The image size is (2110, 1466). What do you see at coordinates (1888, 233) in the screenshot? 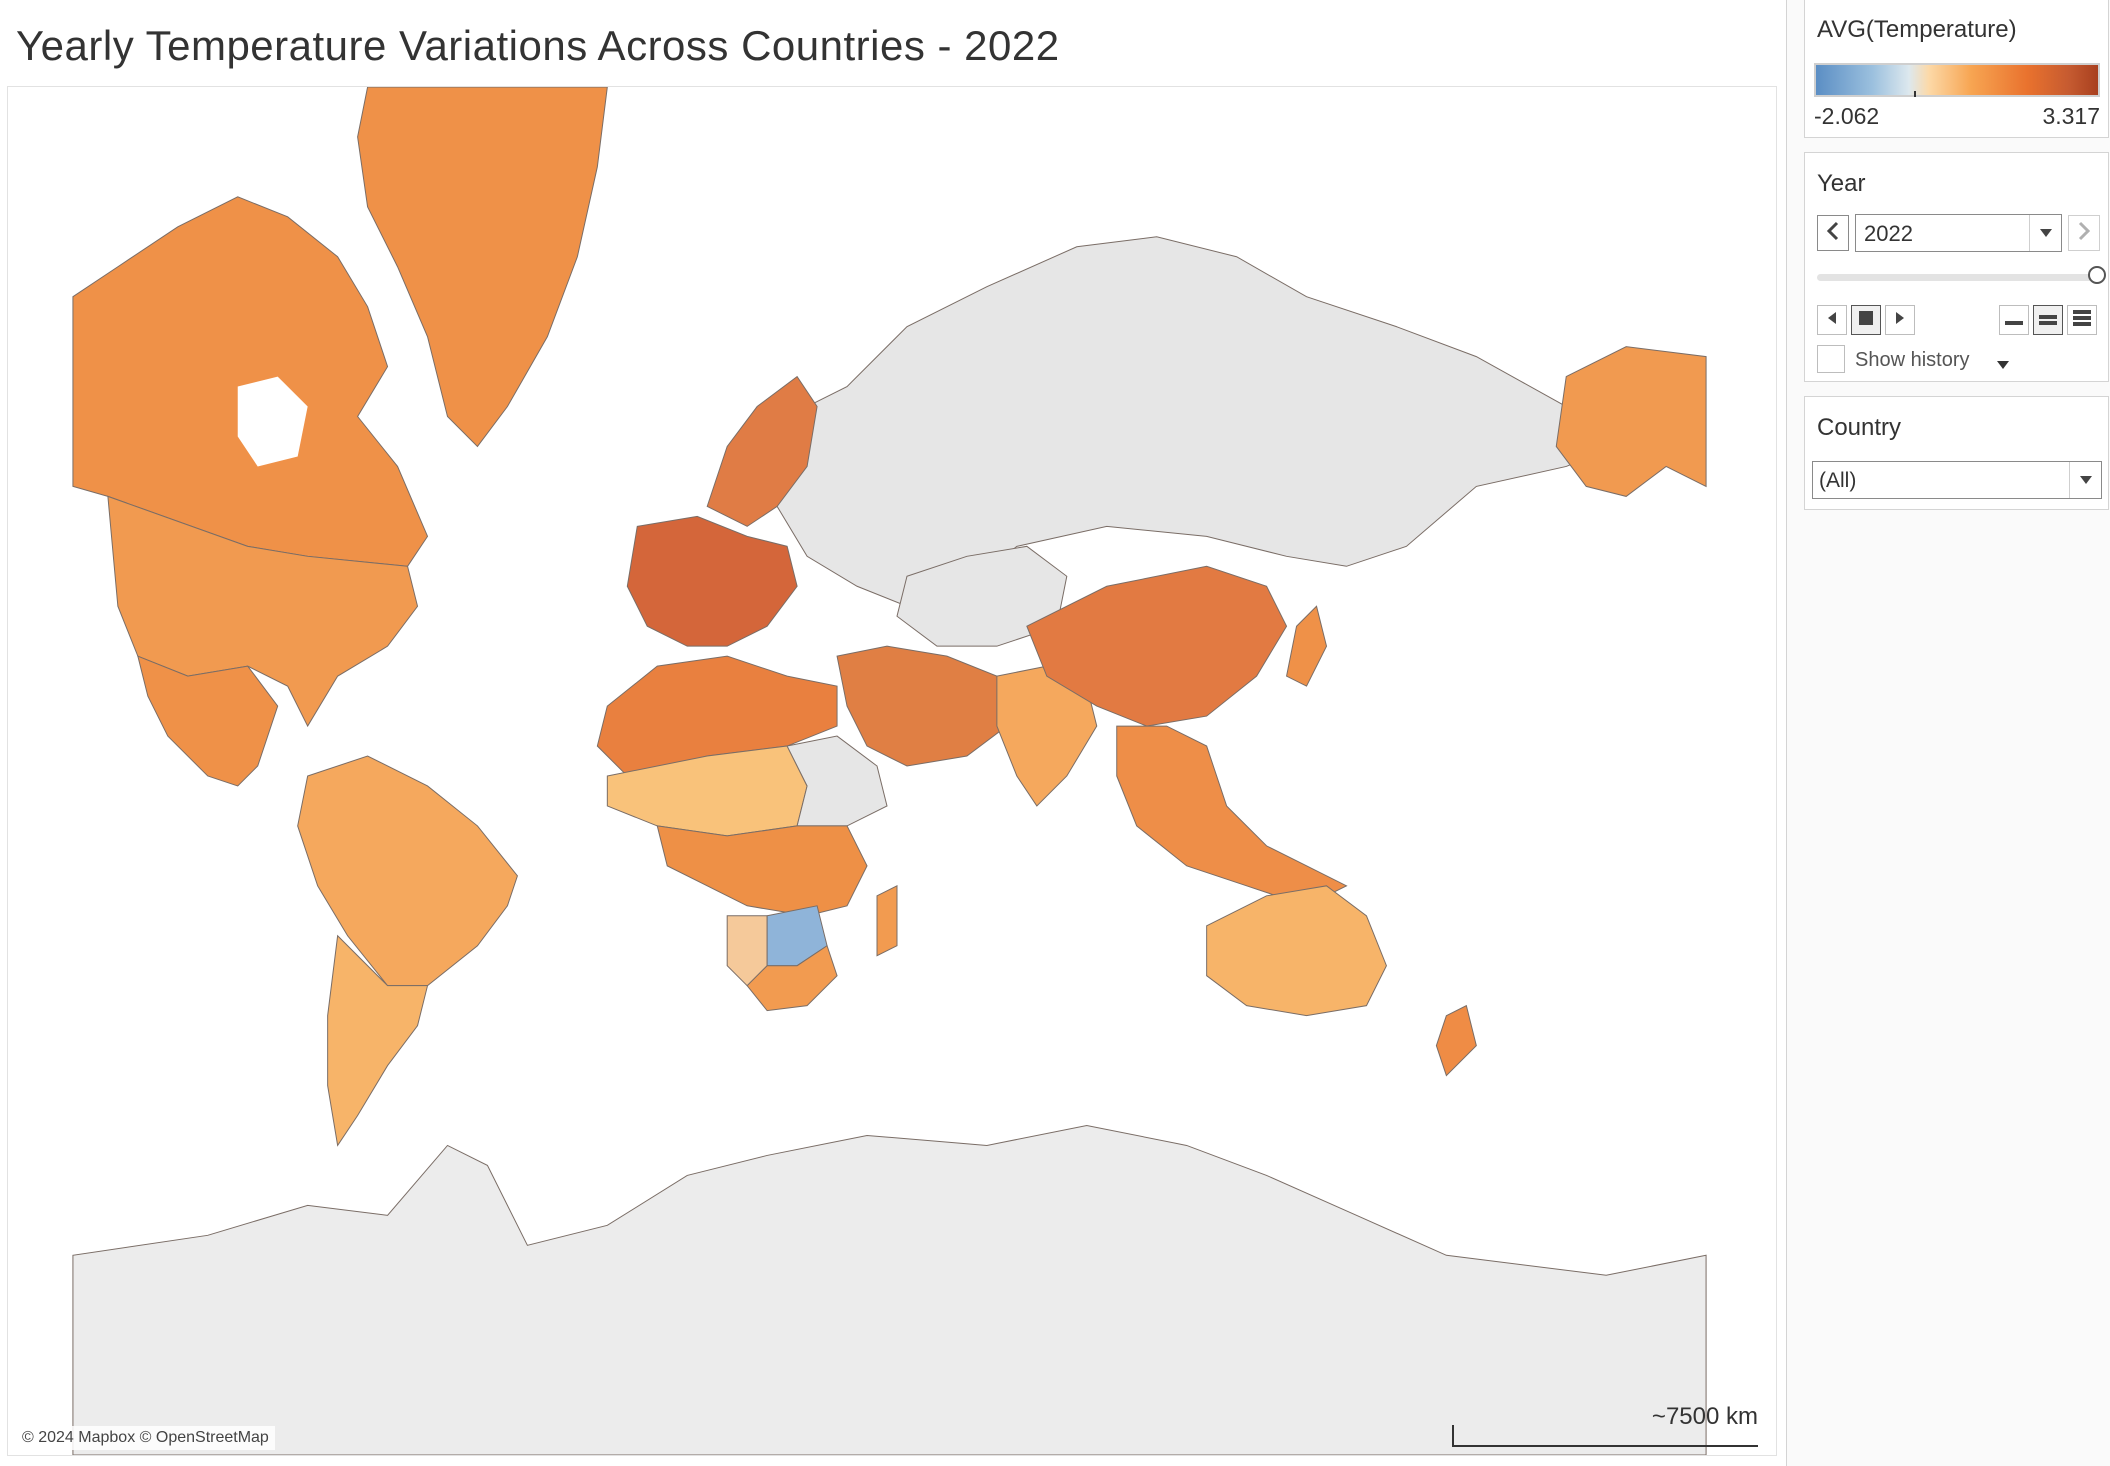
I see `year-dropdown-value: 2022` at bounding box center [1888, 233].